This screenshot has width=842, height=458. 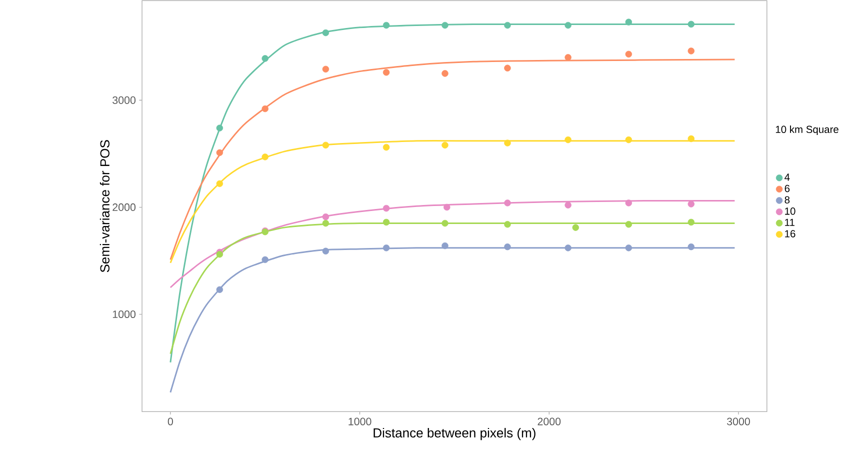 I want to click on x-tick-label: 0, so click(x=170, y=422).